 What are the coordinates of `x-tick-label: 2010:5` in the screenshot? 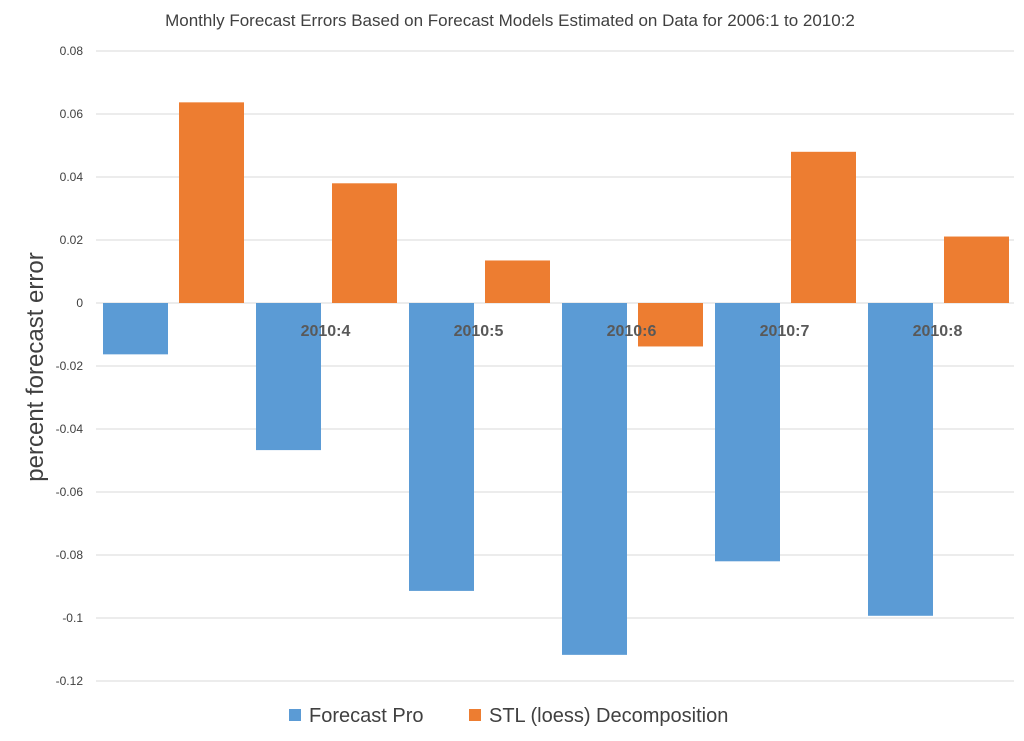 It's located at (479, 331).